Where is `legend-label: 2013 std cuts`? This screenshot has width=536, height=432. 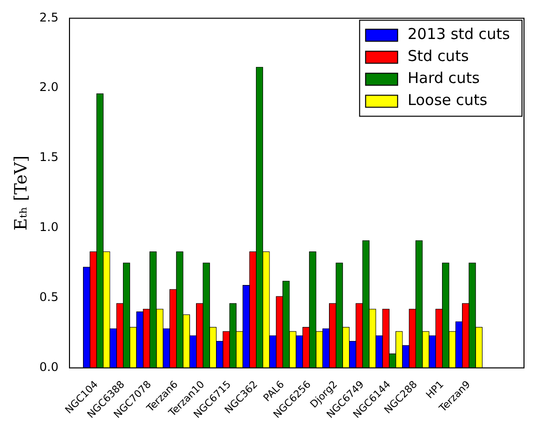 legend-label: 2013 std cuts is located at coordinates (459, 34).